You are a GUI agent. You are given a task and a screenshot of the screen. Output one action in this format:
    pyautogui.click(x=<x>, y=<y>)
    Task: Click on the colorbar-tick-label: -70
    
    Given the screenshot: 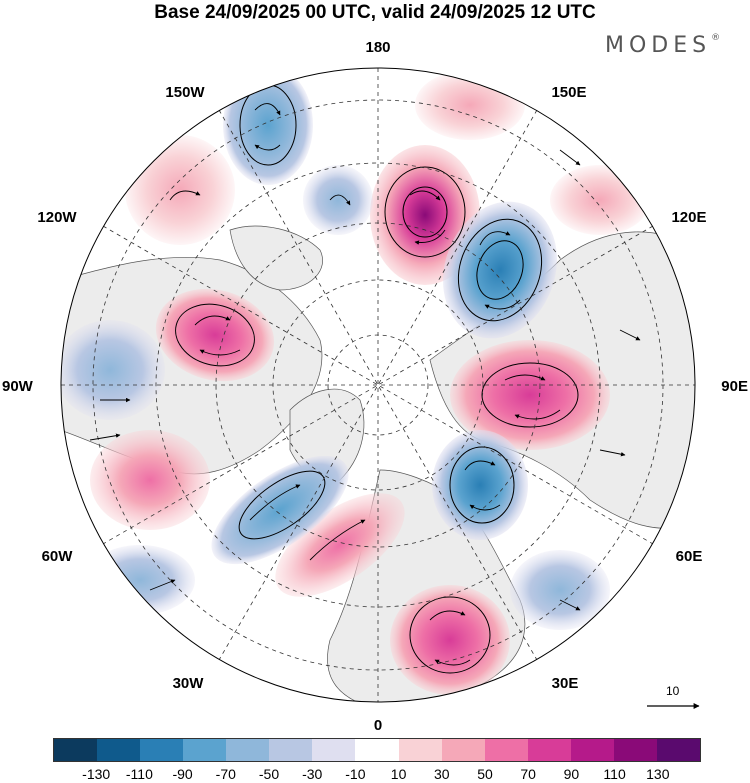 What is the action you would take?
    pyautogui.click(x=225, y=774)
    